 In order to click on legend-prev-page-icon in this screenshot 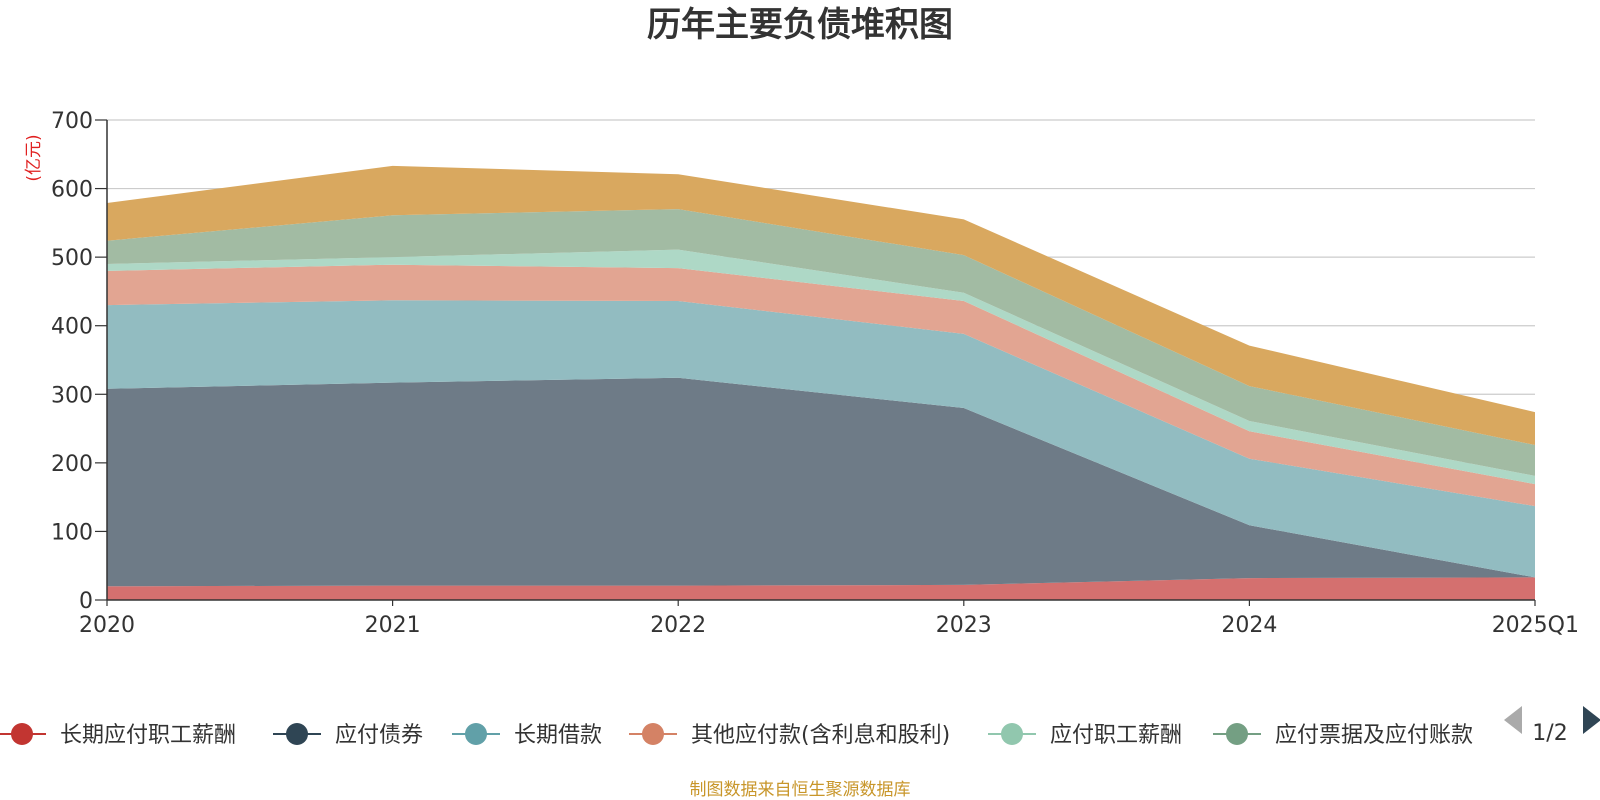, I will do `click(1513, 720)`.